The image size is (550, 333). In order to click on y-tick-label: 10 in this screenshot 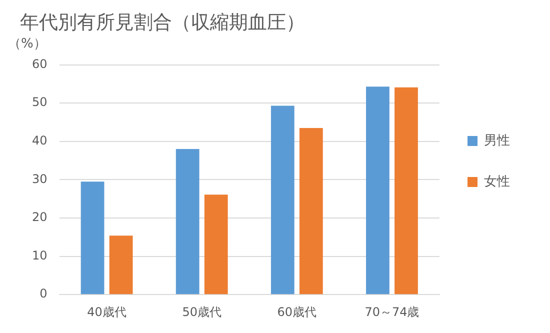, I will do `click(40, 255)`.